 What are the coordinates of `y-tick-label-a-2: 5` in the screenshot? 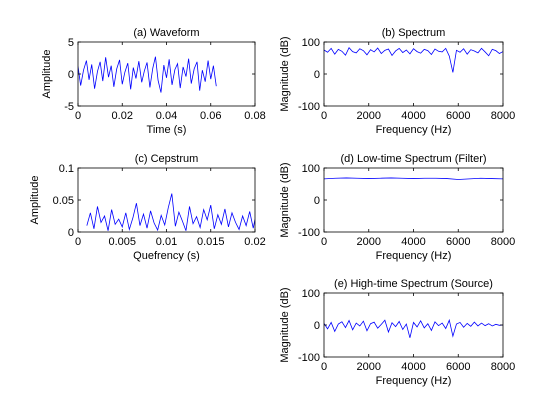 It's located at (71, 43).